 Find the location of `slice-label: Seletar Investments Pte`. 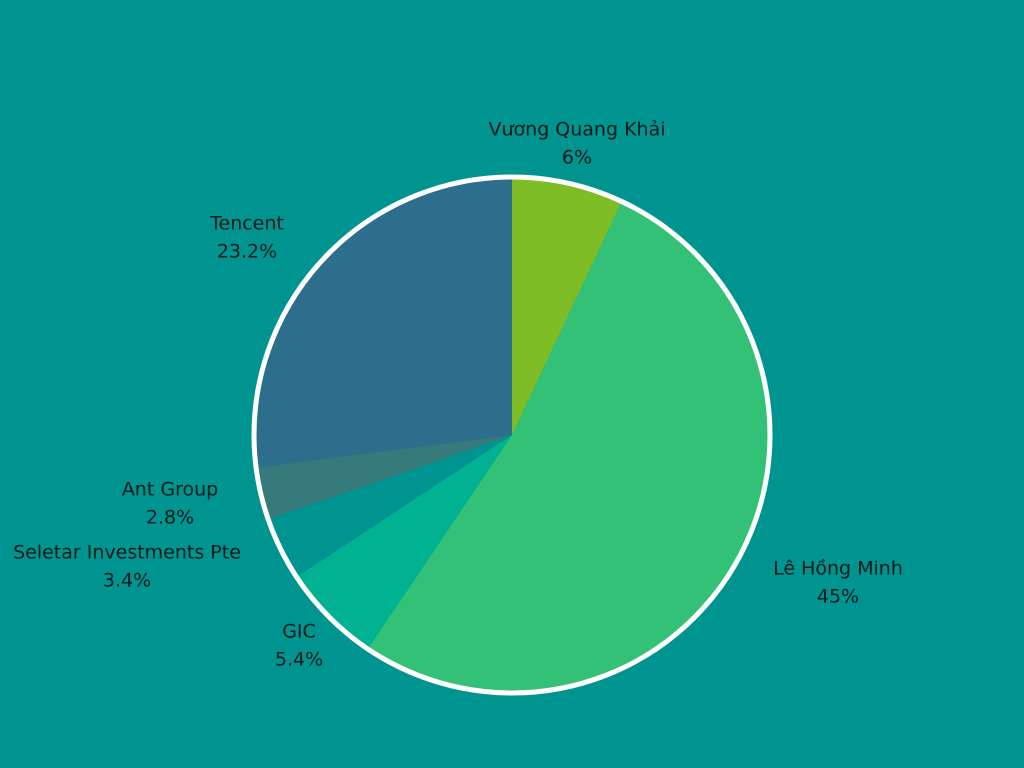

slice-label: Seletar Investments Pte is located at coordinates (127, 553).